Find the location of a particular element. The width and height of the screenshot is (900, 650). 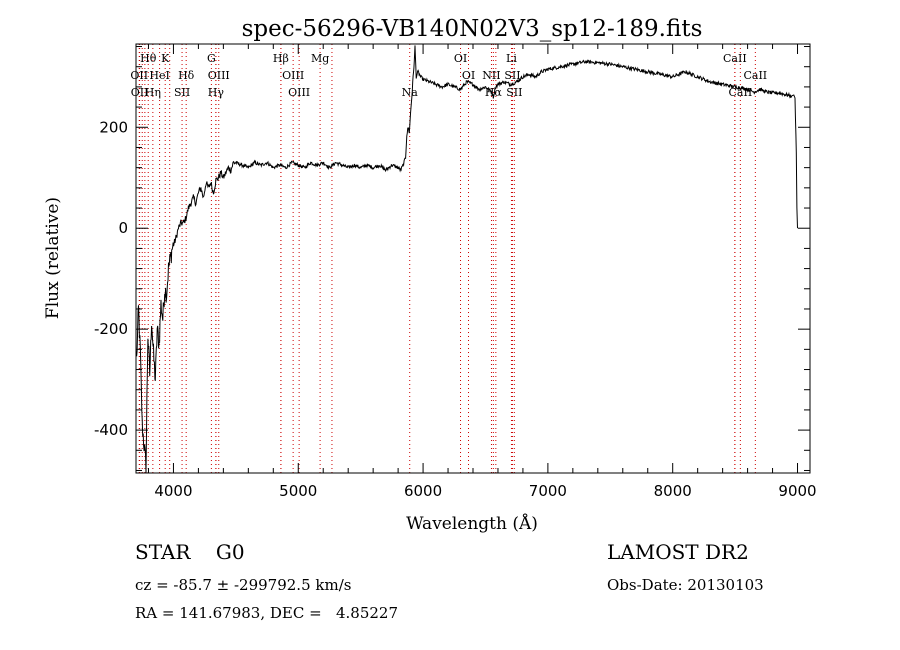

object-subclass: G0 is located at coordinates (230, 552).